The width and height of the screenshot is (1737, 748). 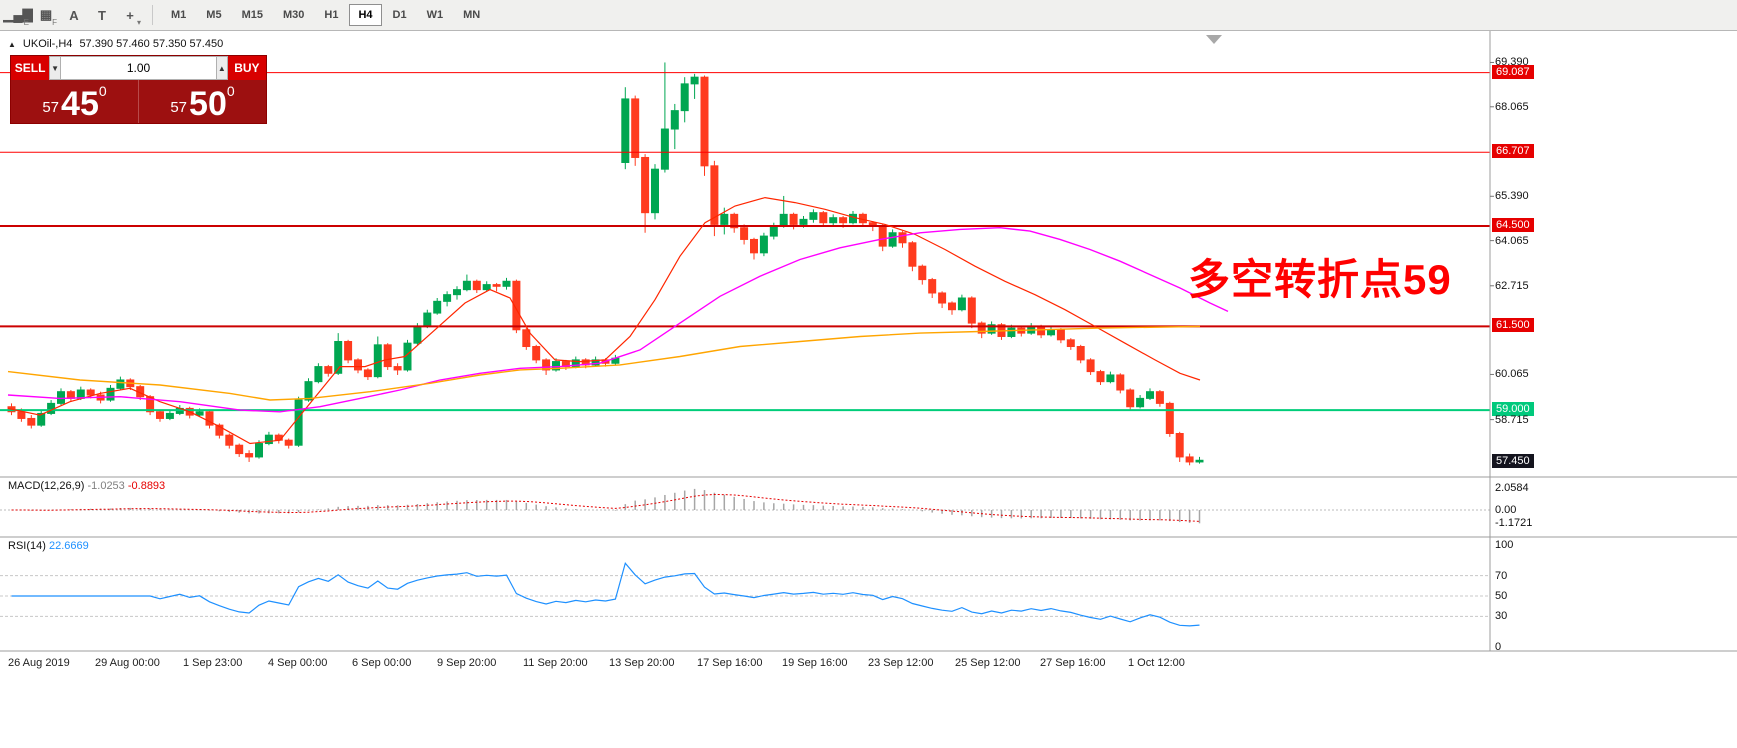 What do you see at coordinates (222, 68) in the screenshot?
I see `volume-increase-button: ▲` at bounding box center [222, 68].